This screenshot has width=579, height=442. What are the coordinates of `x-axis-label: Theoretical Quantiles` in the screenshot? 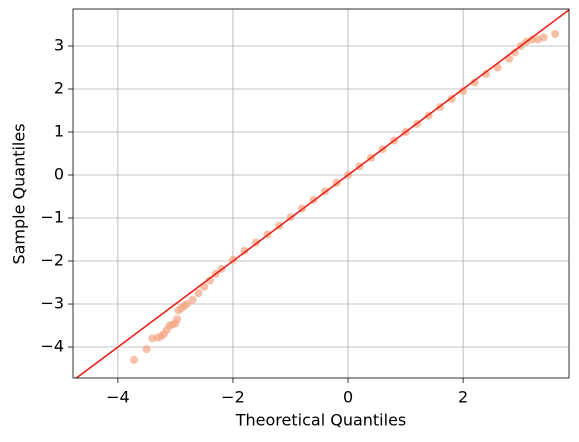 It's located at (321, 420).